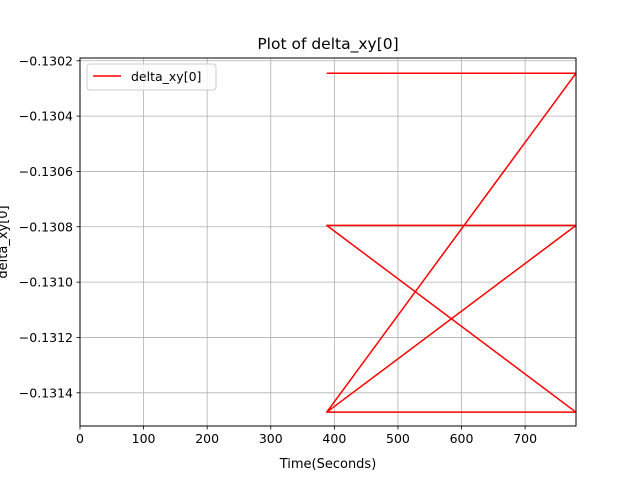  What do you see at coordinates (46, 116) in the screenshot?
I see `y-tick-label: −0.1304` at bounding box center [46, 116].